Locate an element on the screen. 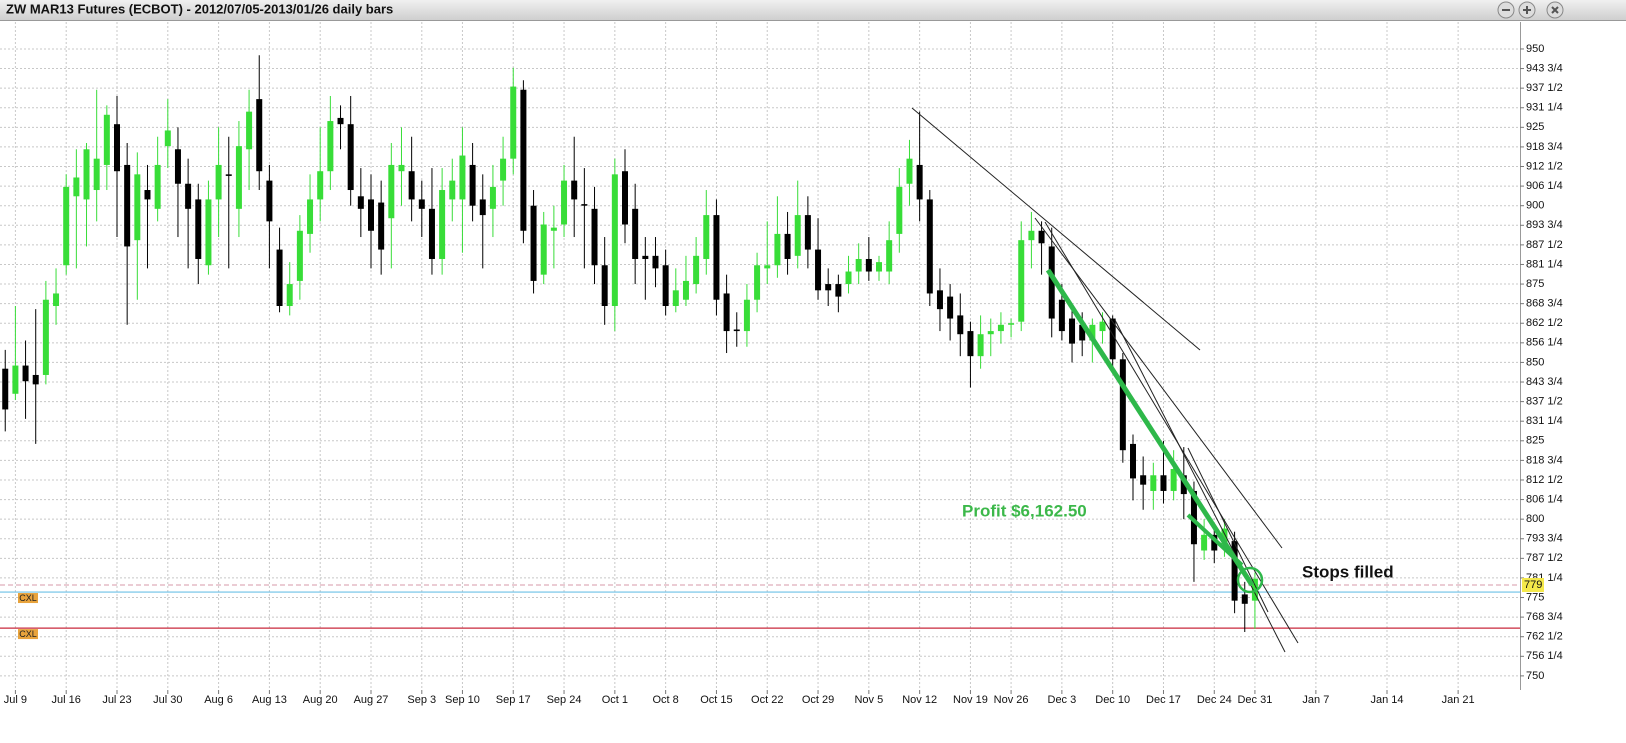  y-tick-label: 756 1/4 is located at coordinates (1544, 656).